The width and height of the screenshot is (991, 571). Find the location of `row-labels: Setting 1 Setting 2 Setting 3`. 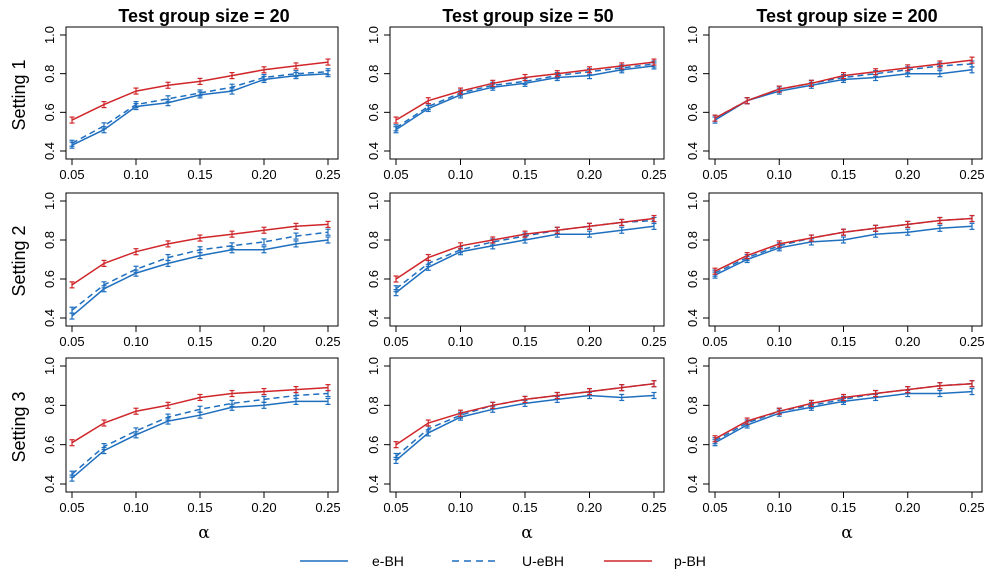

row-labels: Setting 1 Setting 2 Setting 3 is located at coordinates (19, 260).